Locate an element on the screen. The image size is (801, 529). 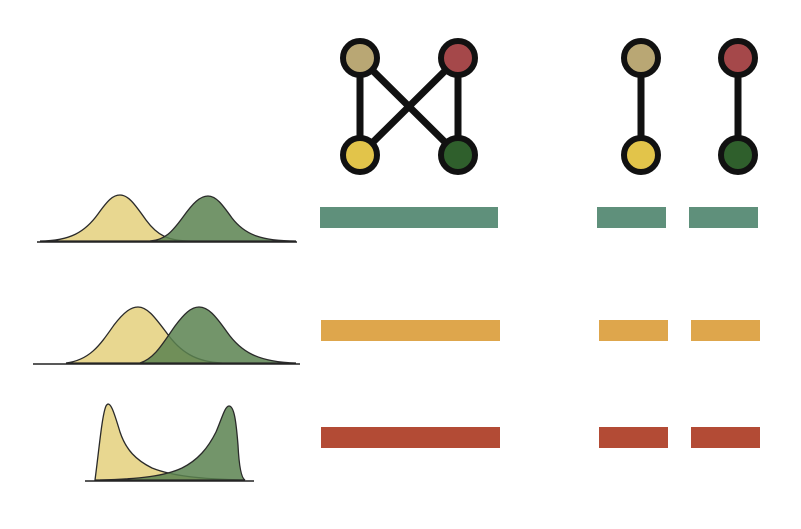
bar-row-2-short-right is located at coordinates (725, 330).